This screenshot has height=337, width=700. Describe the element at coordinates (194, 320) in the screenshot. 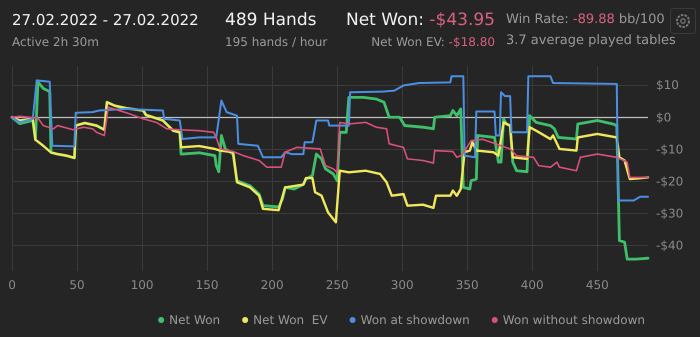

I see `legend-label: Net Won` at that location.